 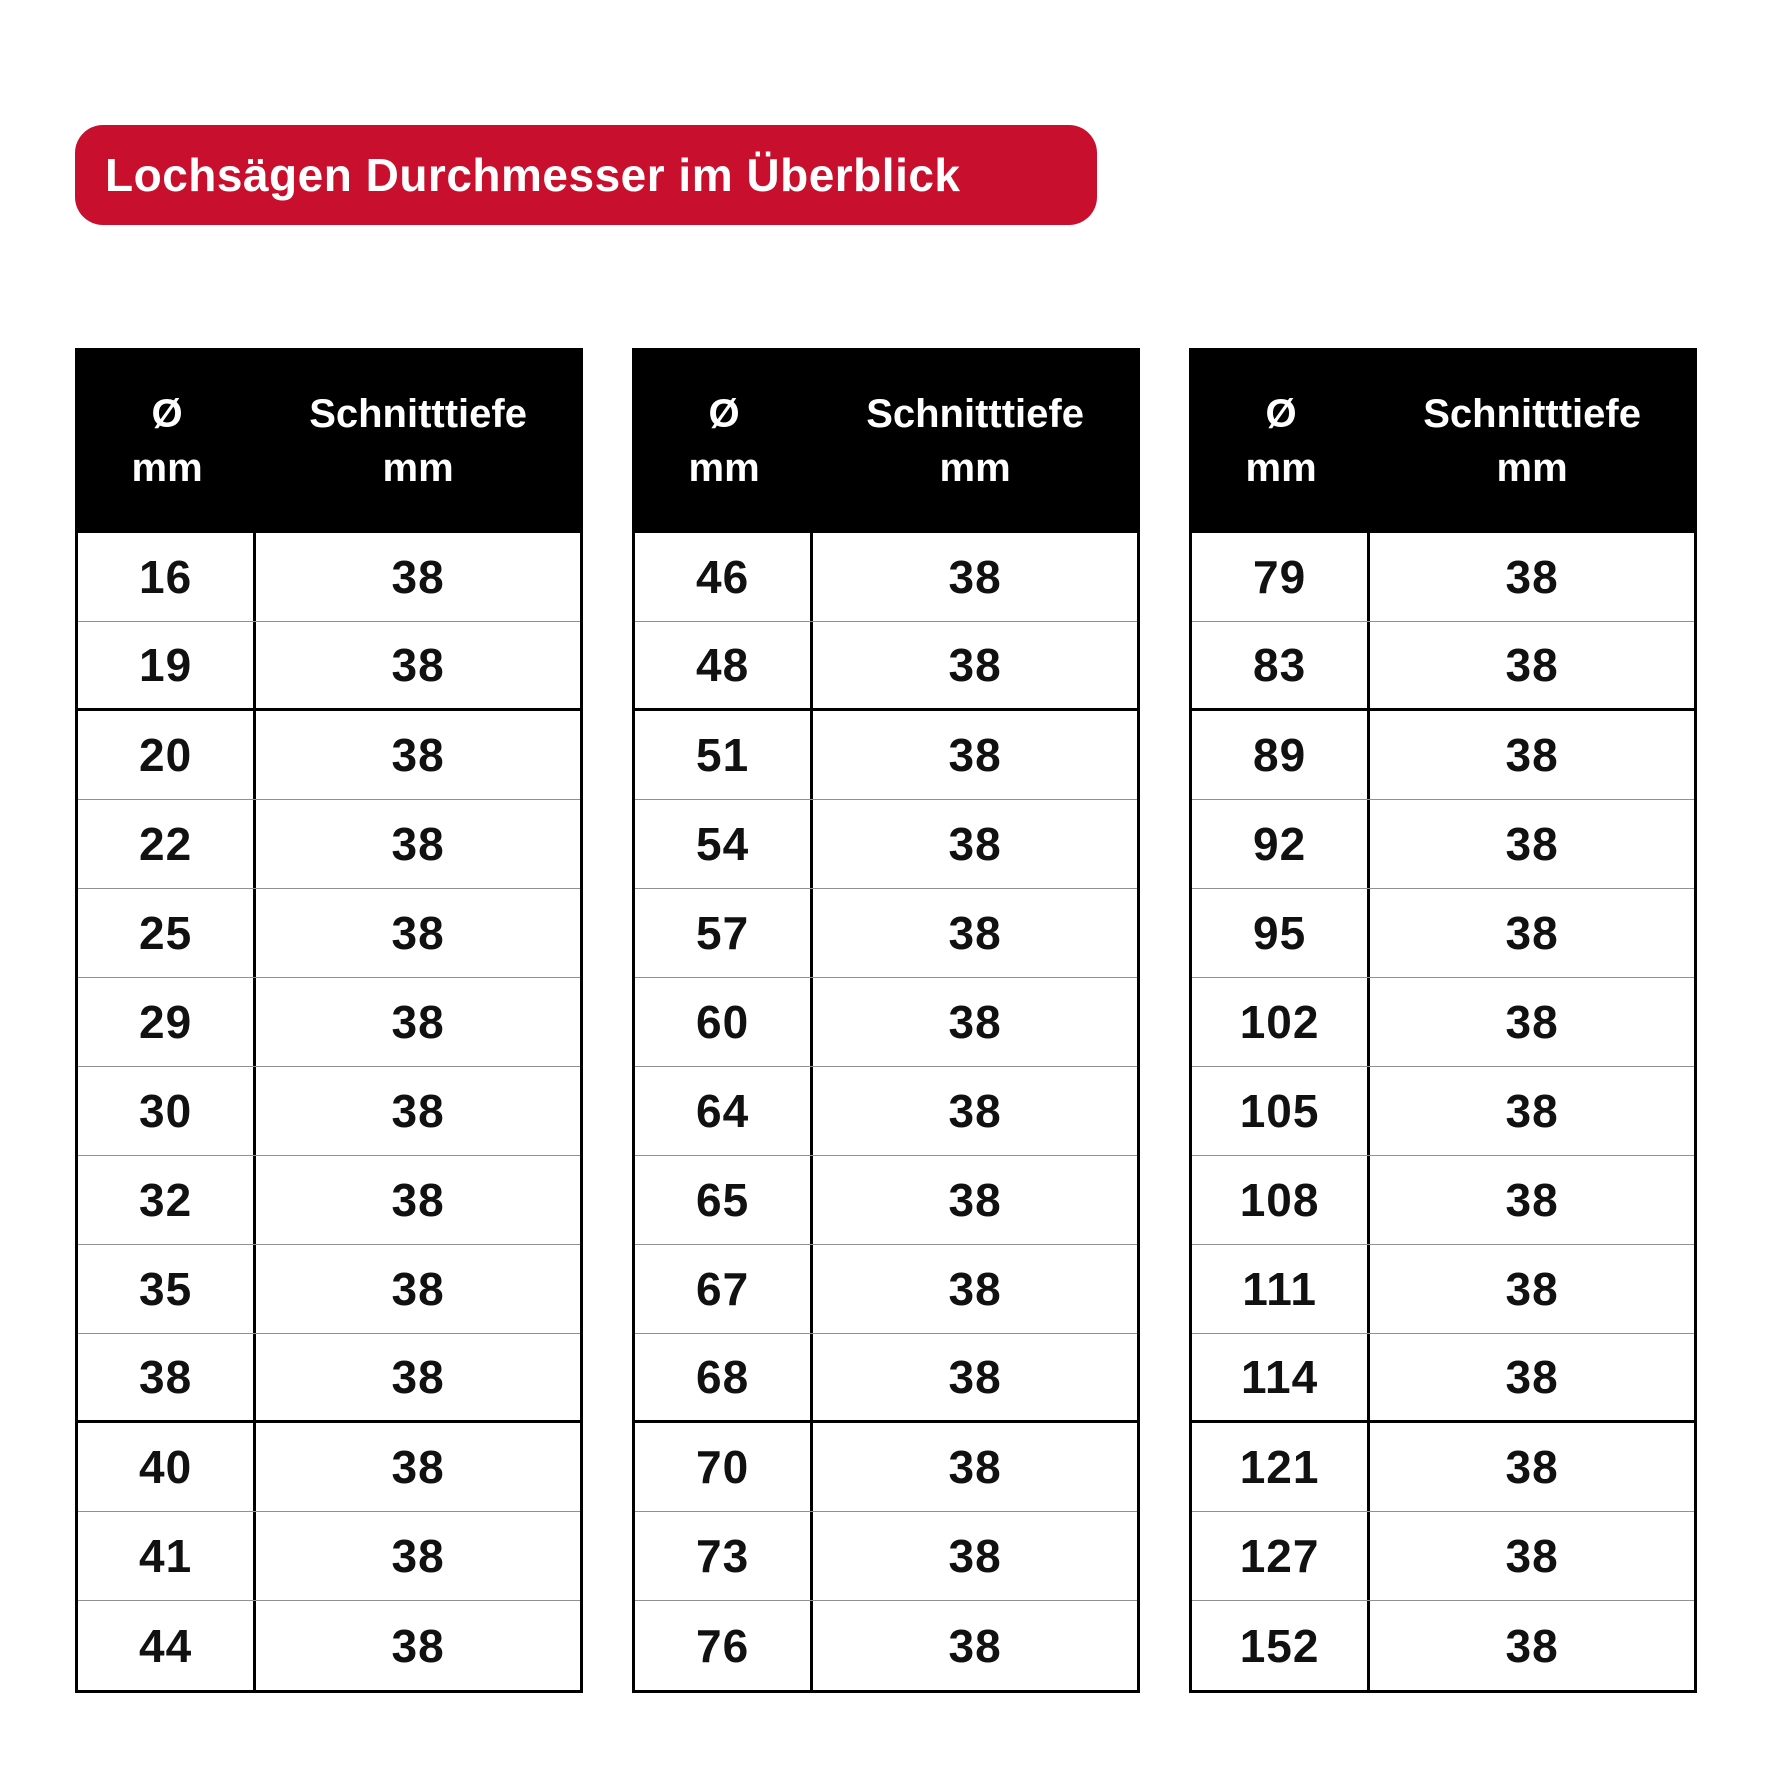 What do you see at coordinates (1281, 577) in the screenshot?
I see `diameter-cell: 79` at bounding box center [1281, 577].